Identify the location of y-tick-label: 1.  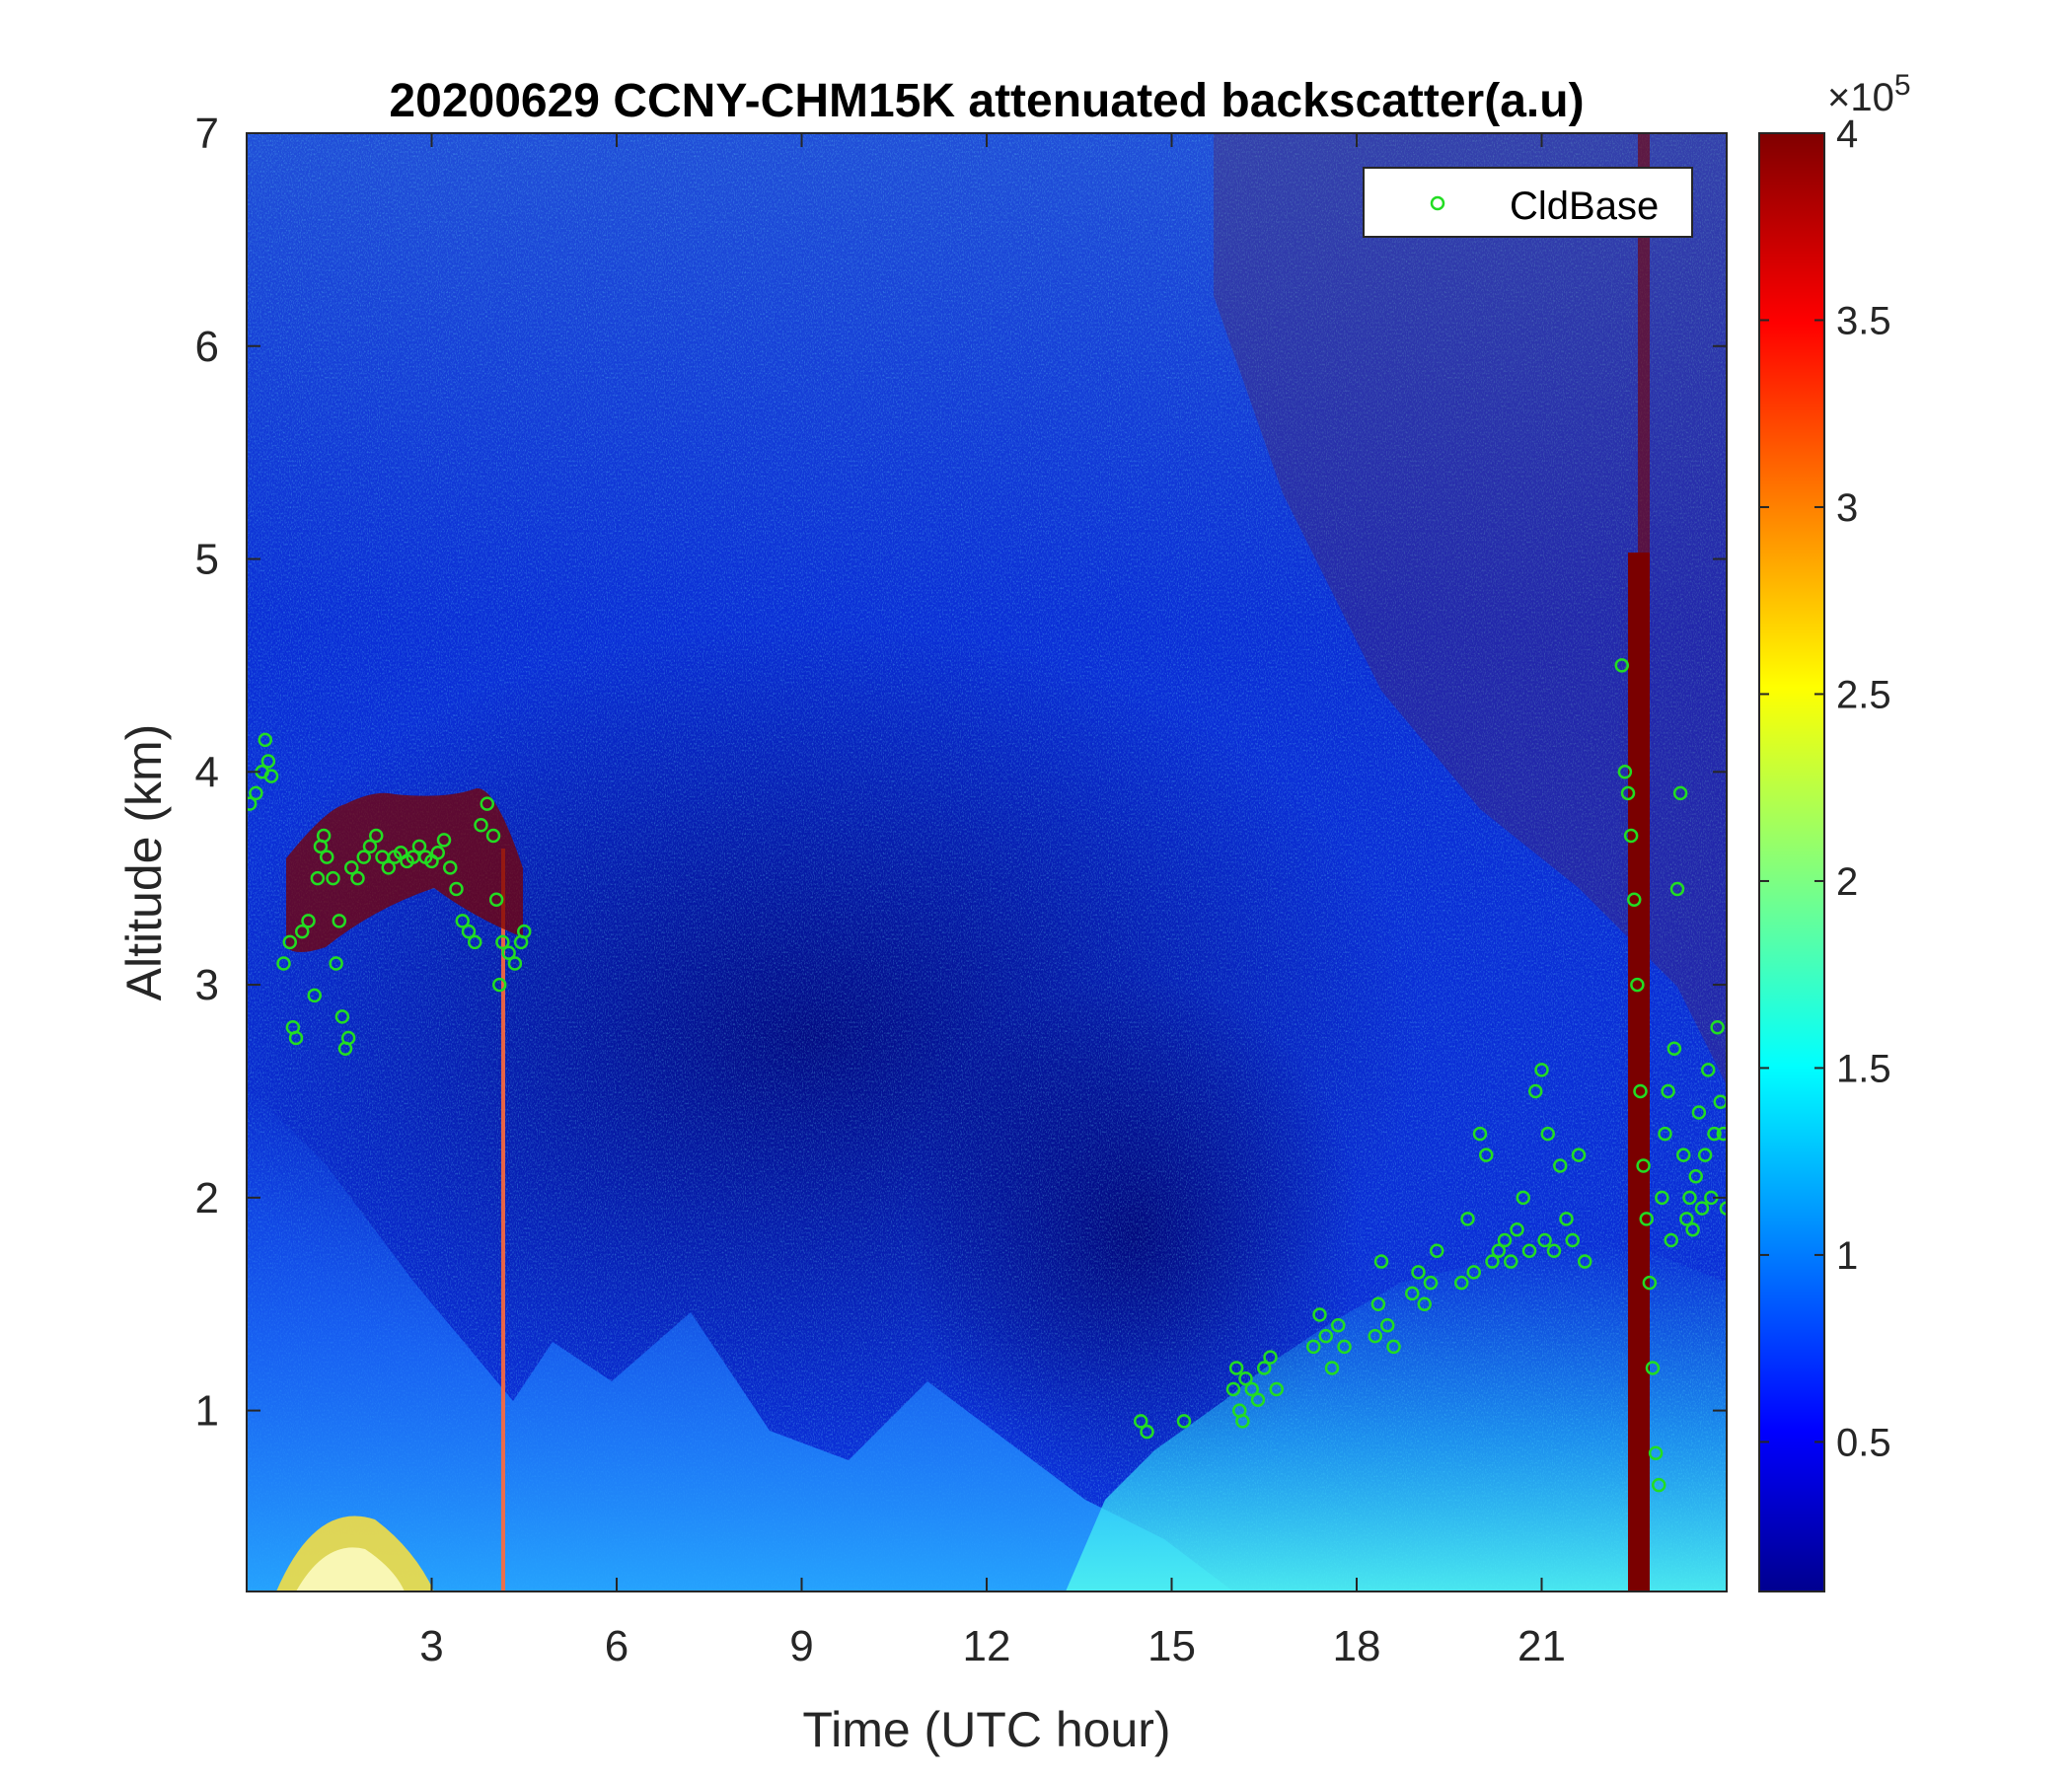
(207, 1411).